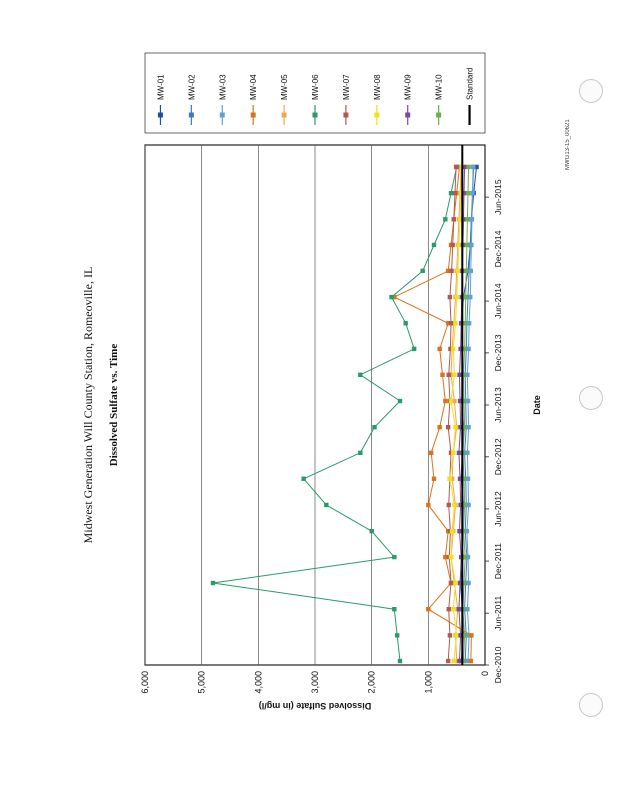 The image size is (618, 800). Describe the element at coordinates (568, 144) in the screenshot. I see `page-stamp: MWG13-15_00621` at that location.